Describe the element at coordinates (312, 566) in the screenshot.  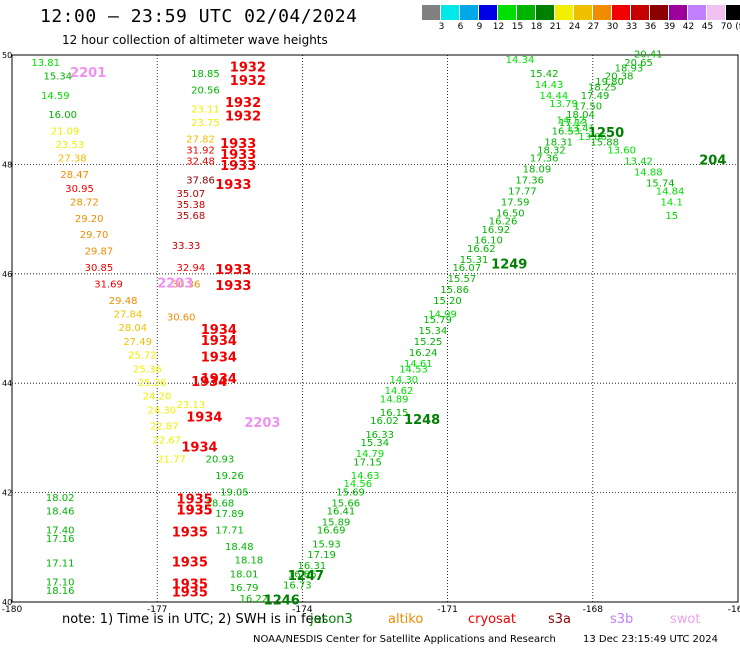
I see `wave-height-value: 16.31` at that location.